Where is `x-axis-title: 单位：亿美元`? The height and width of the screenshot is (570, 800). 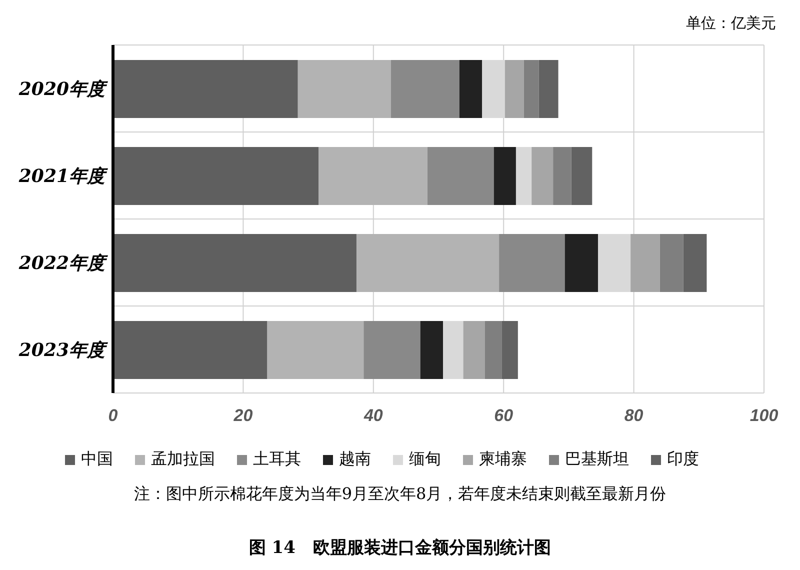 x-axis-title: 单位：亿美元 is located at coordinates (731, 23).